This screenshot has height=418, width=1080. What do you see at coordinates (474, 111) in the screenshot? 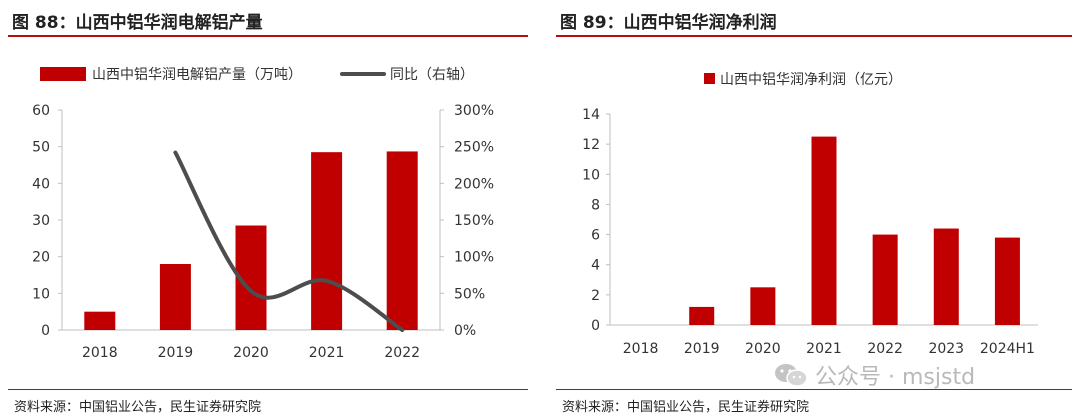
I see `y-right-tick-label: 300%` at bounding box center [474, 111].